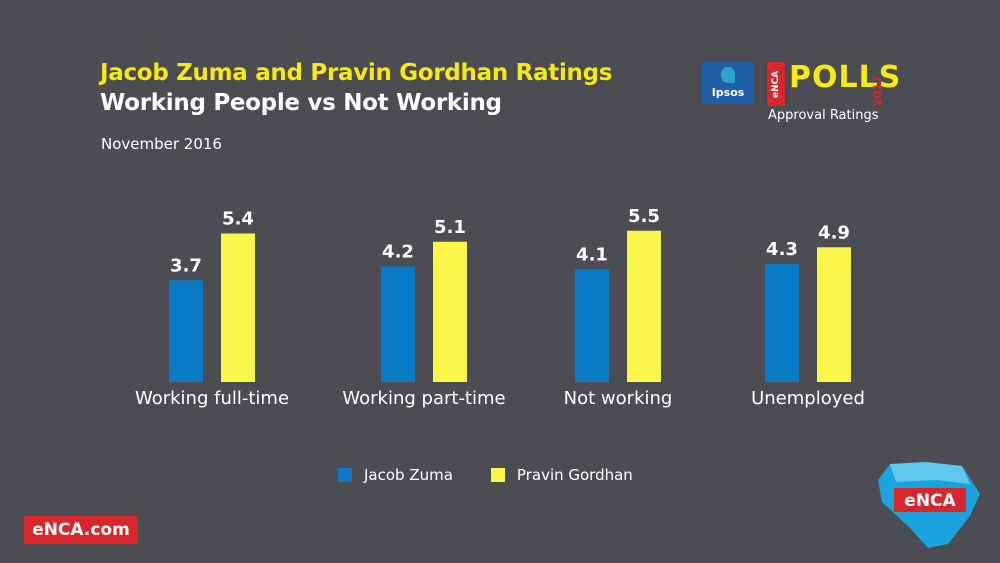 Image resolution: width=1000 pixels, height=563 pixels. Describe the element at coordinates (398, 324) in the screenshot. I see `bar-jacob-zuma-working-part-time` at that location.